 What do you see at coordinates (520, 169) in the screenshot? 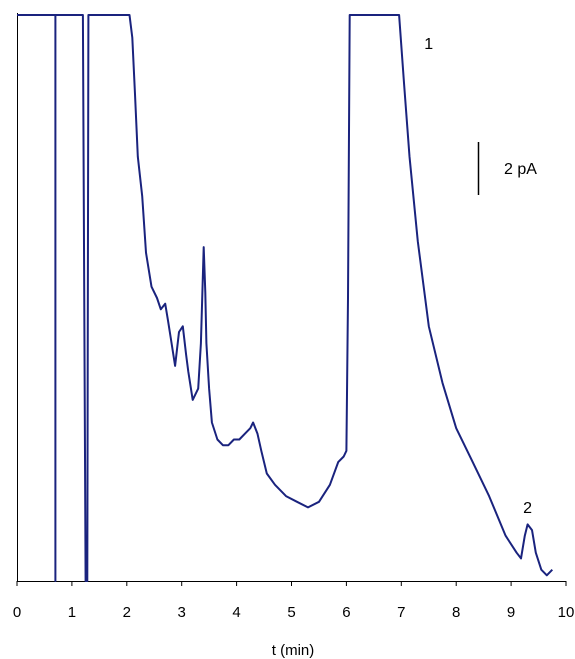
I see `scale-bar-label: 2 pA` at bounding box center [520, 169].